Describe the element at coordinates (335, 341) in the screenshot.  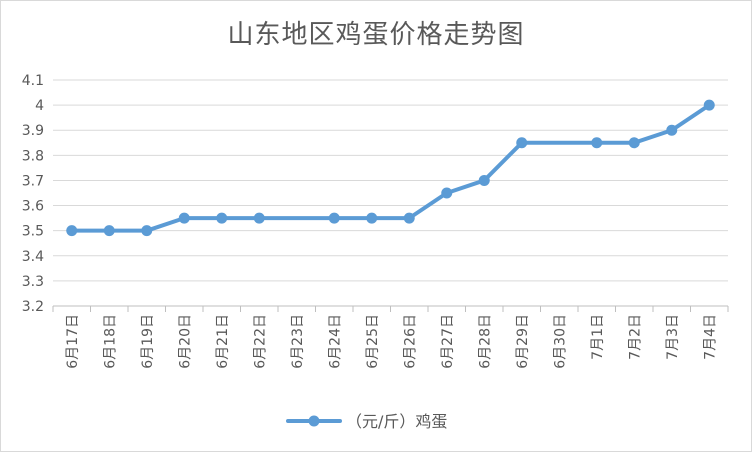
I see `x-tick-label: 6月24日` at that location.